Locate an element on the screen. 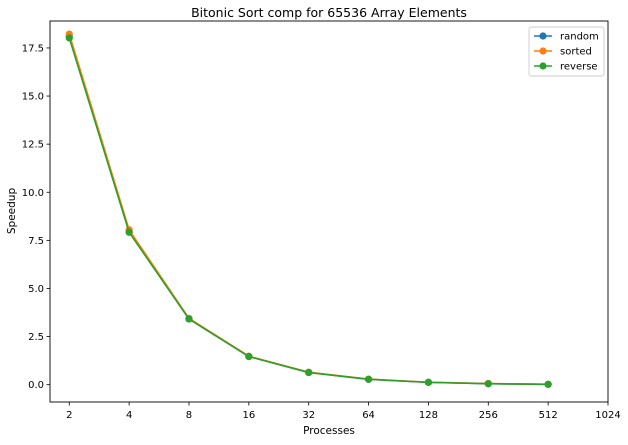 This screenshot has height=445, width=628. y-tick-label: 17.5 is located at coordinates (33, 48).